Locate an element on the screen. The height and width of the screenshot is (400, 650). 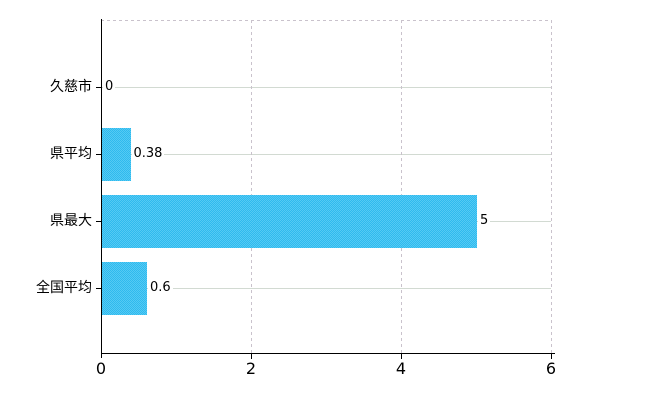
x-axis-line is located at coordinates (328, 353).